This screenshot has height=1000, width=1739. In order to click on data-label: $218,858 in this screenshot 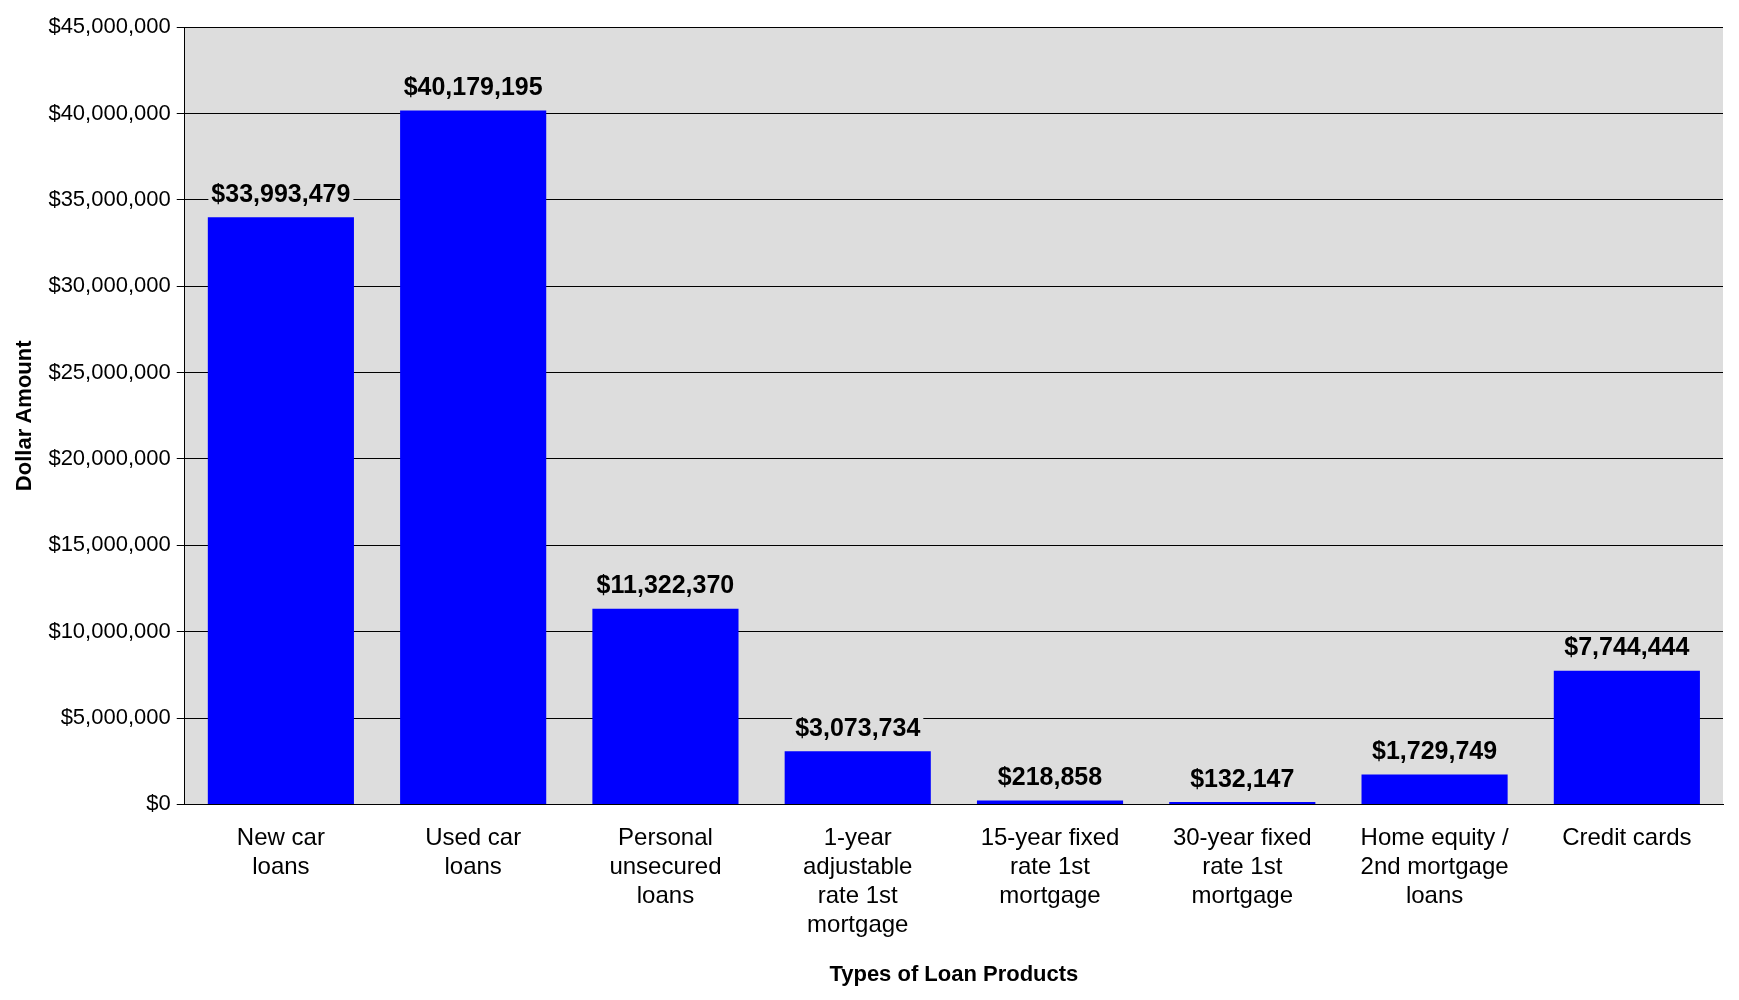, I will do `click(1050, 776)`.